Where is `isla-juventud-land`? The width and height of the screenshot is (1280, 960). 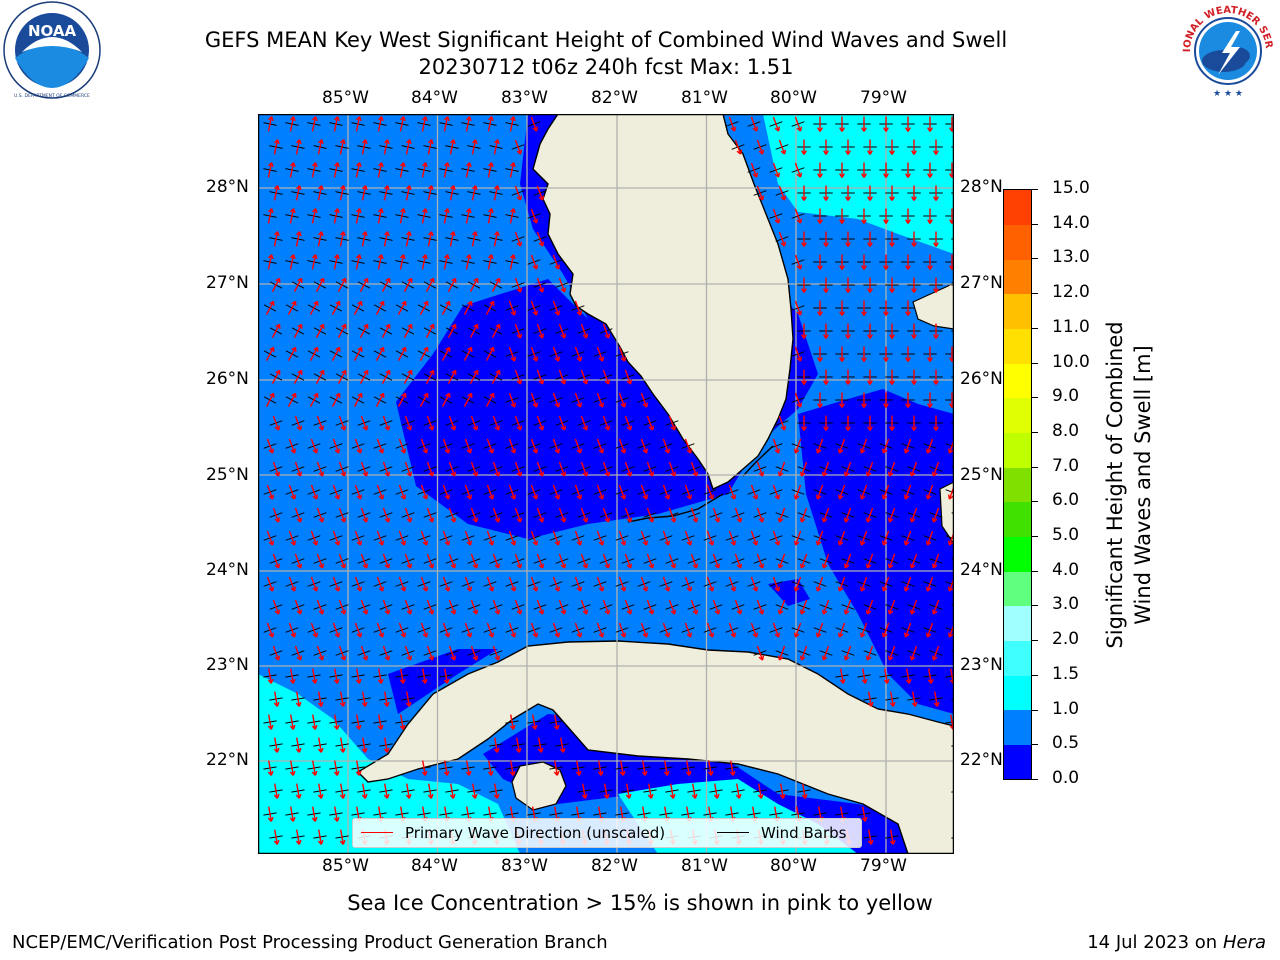
isla-juventud-land is located at coordinates (539, 786).